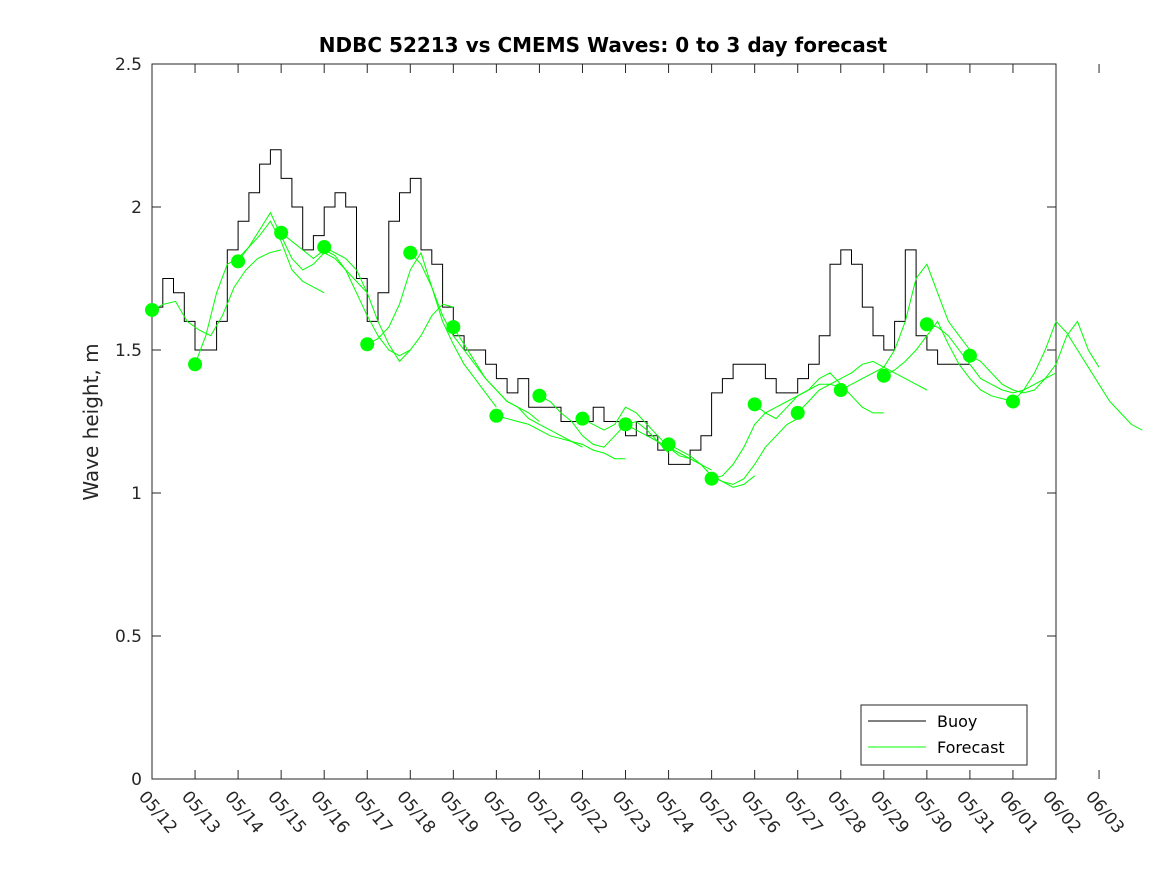  I want to click on x-tick-label: 06/02, so click(1061, 812).